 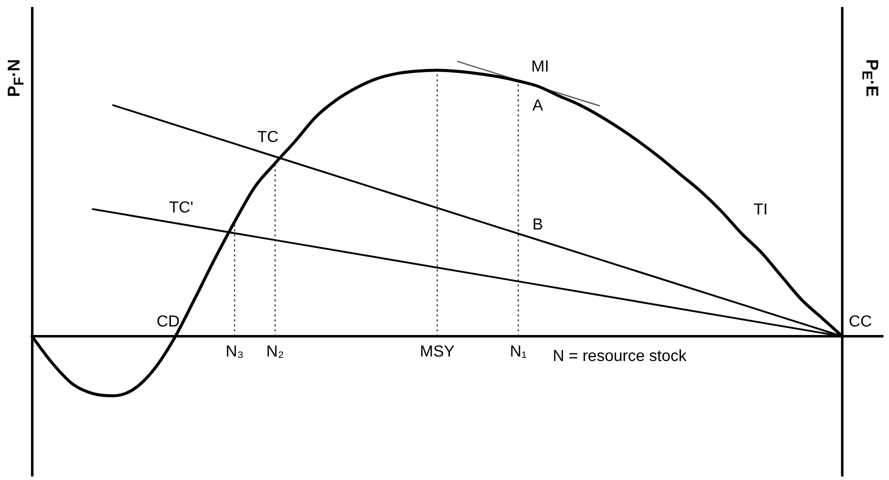 What do you see at coordinates (235, 351) in the screenshot?
I see `x-tick-label: N₃` at bounding box center [235, 351].